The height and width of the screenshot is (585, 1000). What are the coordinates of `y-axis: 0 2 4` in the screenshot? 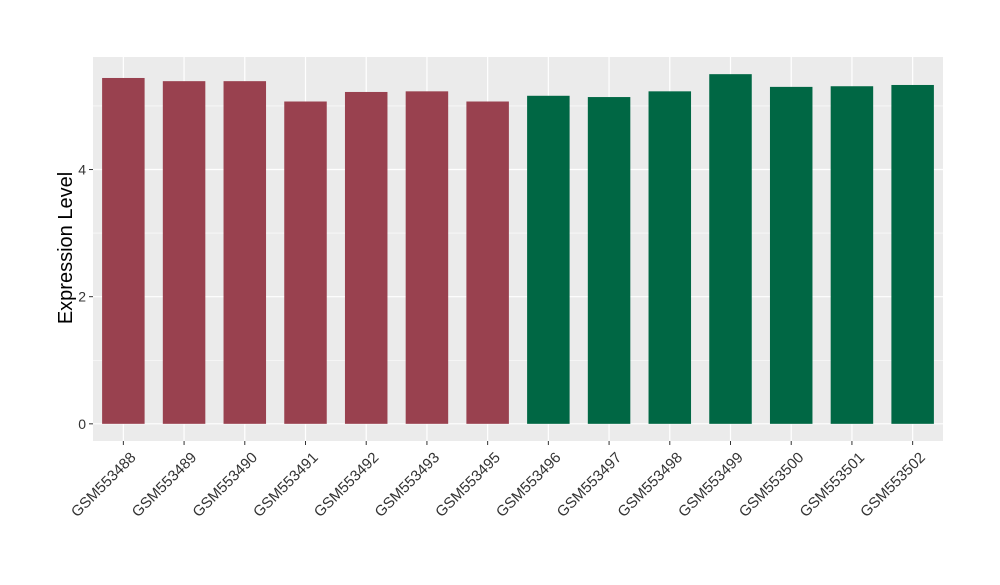 It's located at (85, 297).